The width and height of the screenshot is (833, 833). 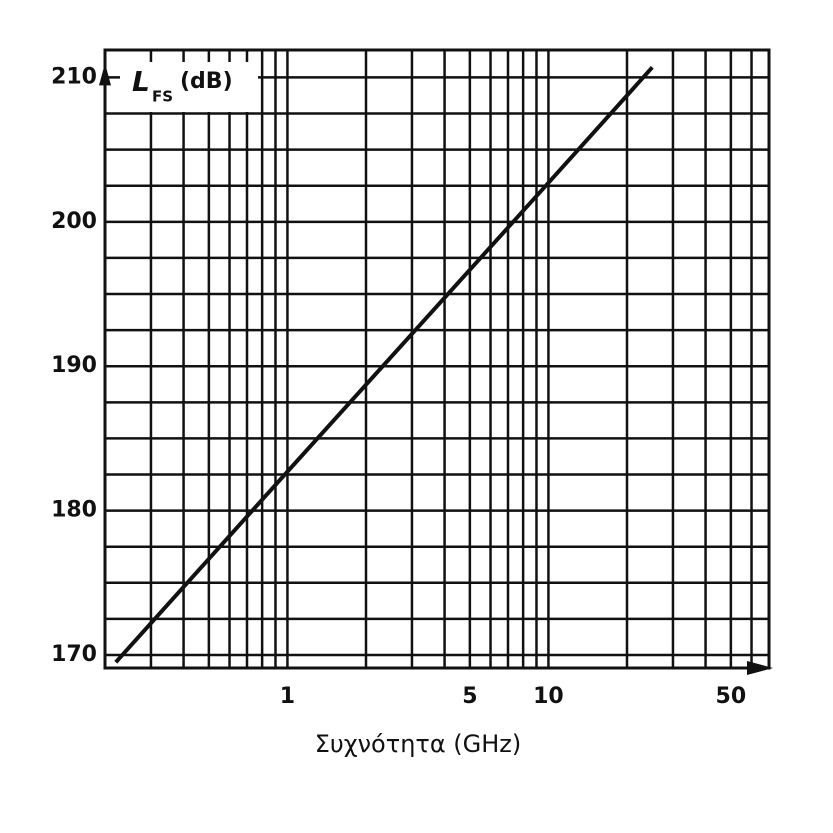 What do you see at coordinates (760, 668) in the screenshot?
I see `x-axis-arrow` at bounding box center [760, 668].